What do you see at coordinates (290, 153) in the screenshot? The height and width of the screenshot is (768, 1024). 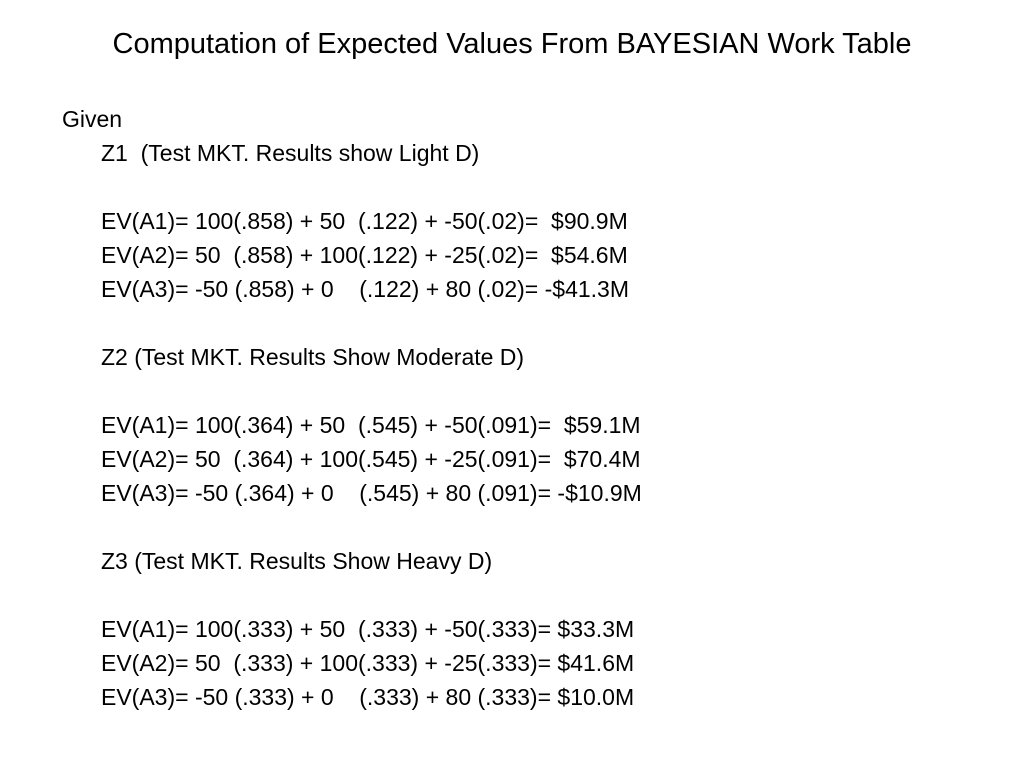 I see `section-heading: Z1 (Test MKT. Results show Light D)` at bounding box center [290, 153].